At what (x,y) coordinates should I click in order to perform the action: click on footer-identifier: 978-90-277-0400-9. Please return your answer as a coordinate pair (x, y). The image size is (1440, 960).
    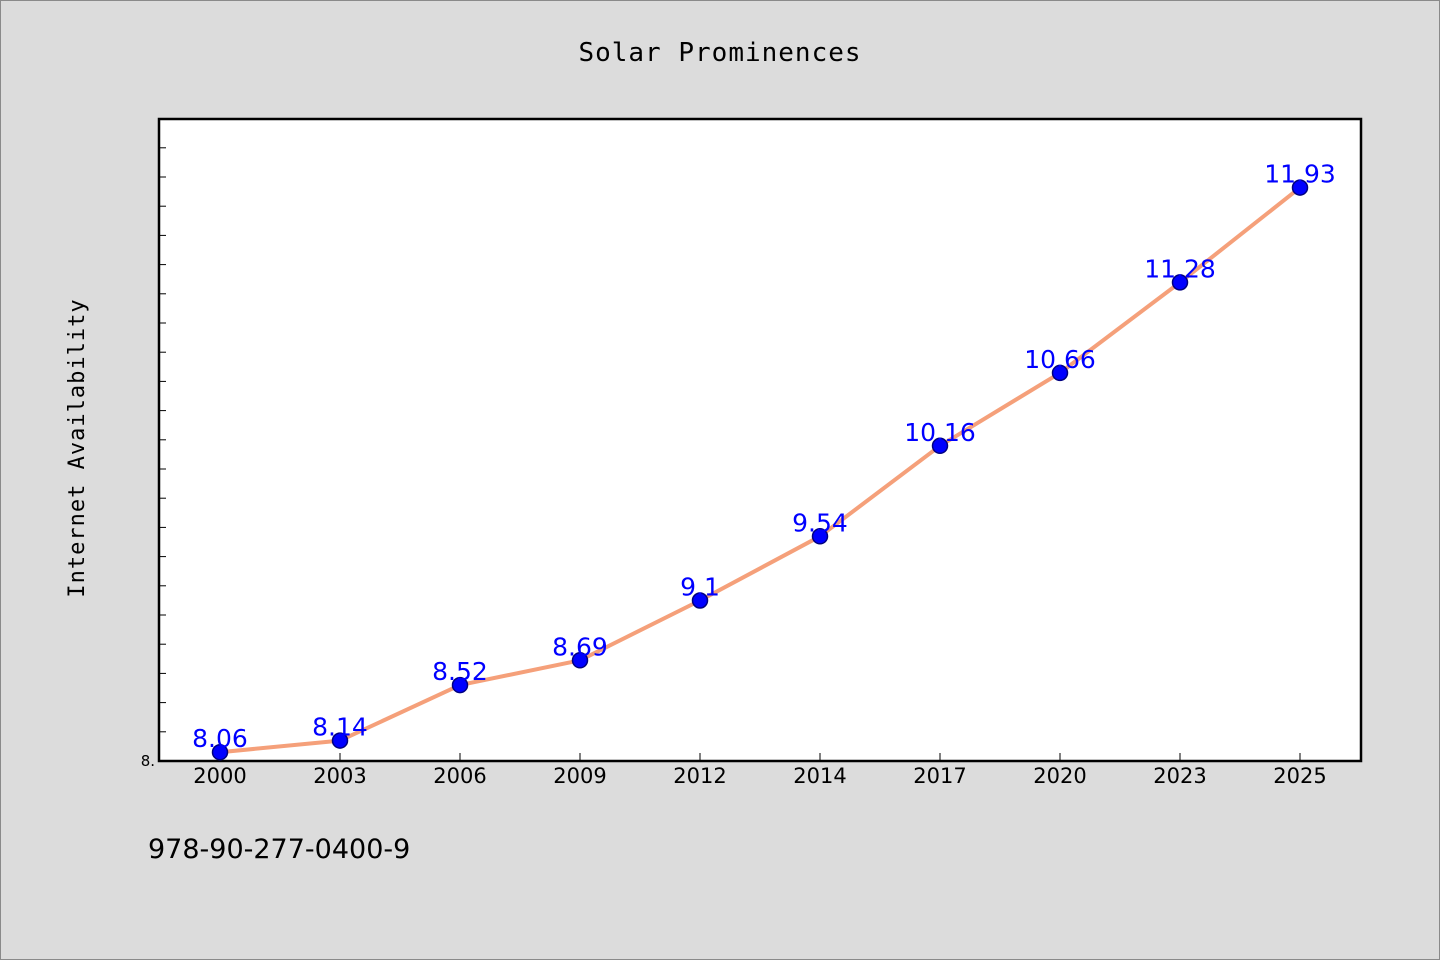
    Looking at the image, I should click on (279, 849).